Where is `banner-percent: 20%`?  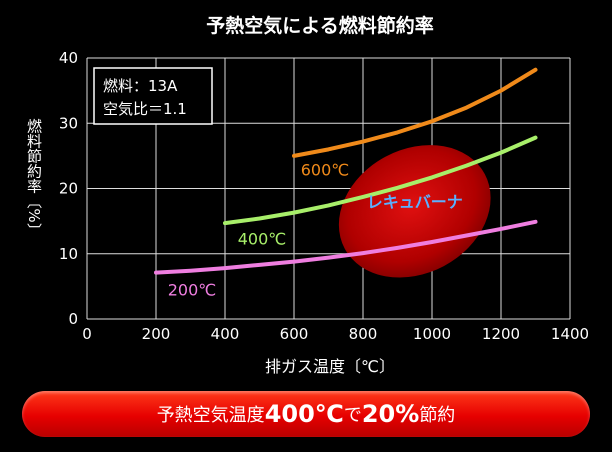 banner-percent: 20% is located at coordinates (390, 414).